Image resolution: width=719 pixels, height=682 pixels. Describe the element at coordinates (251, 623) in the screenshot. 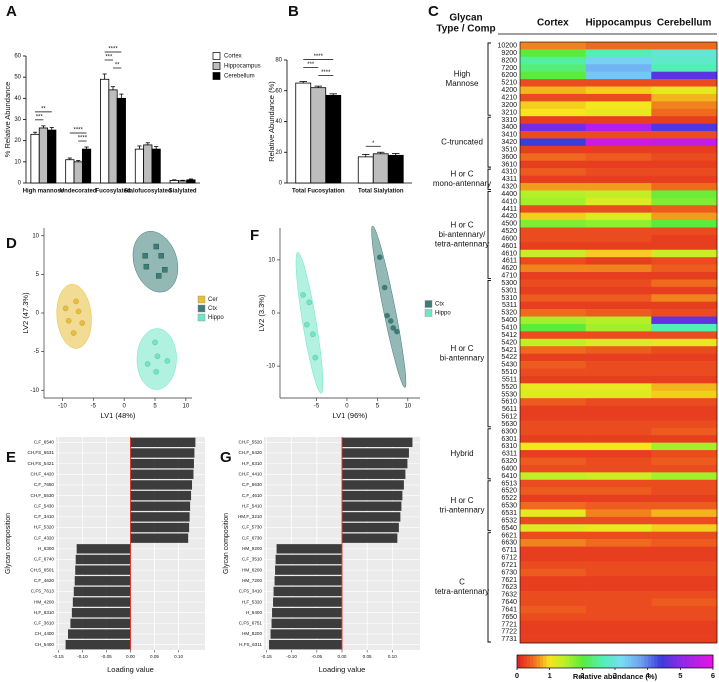

I see `y-tick-label: C,FS_6751` at that location.